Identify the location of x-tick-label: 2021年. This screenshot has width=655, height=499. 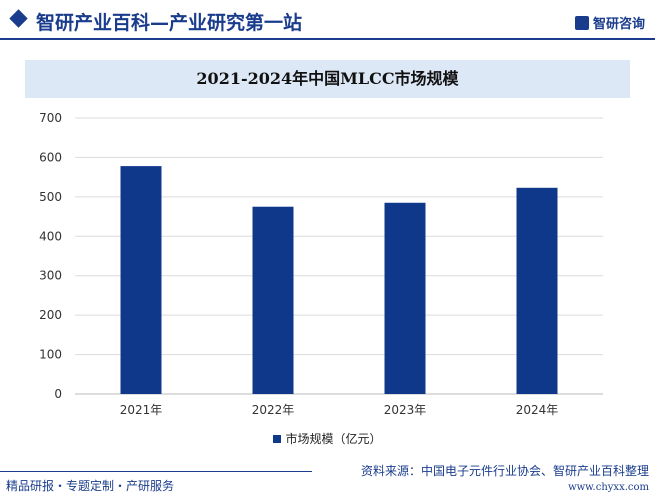
(141, 410).